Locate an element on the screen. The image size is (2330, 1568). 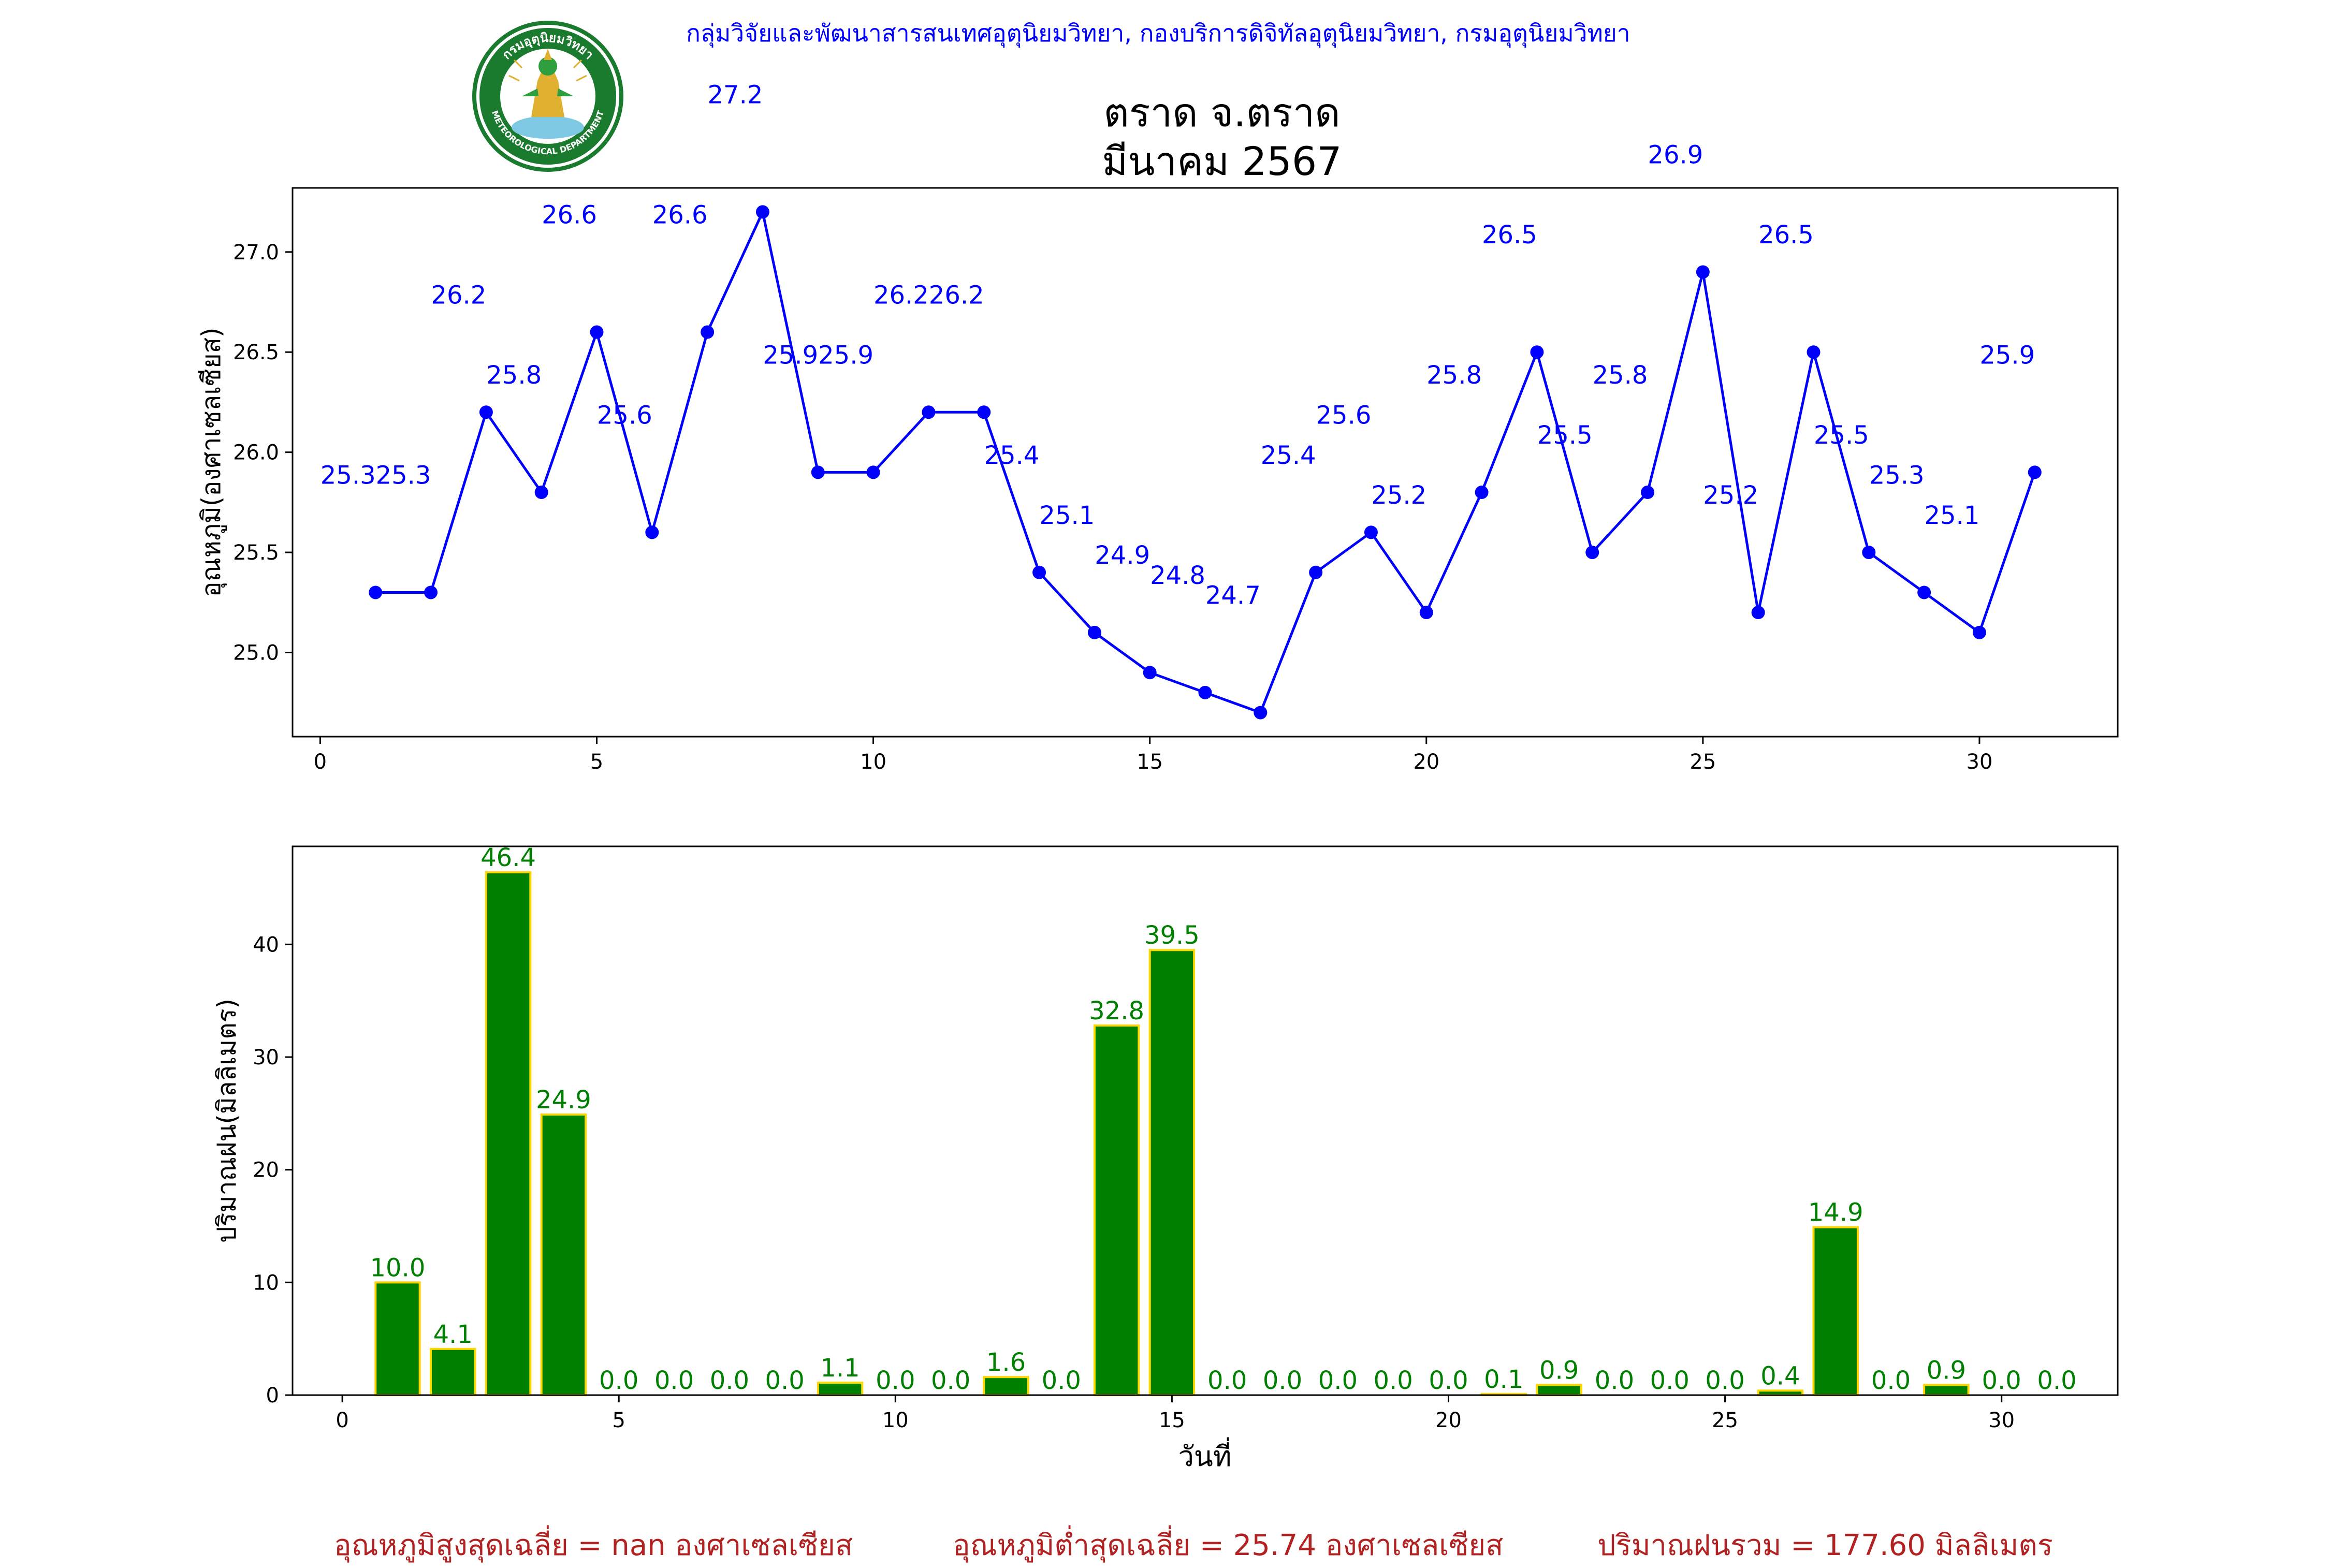
rainfall-data-label: 1.1 is located at coordinates (840, 1368).